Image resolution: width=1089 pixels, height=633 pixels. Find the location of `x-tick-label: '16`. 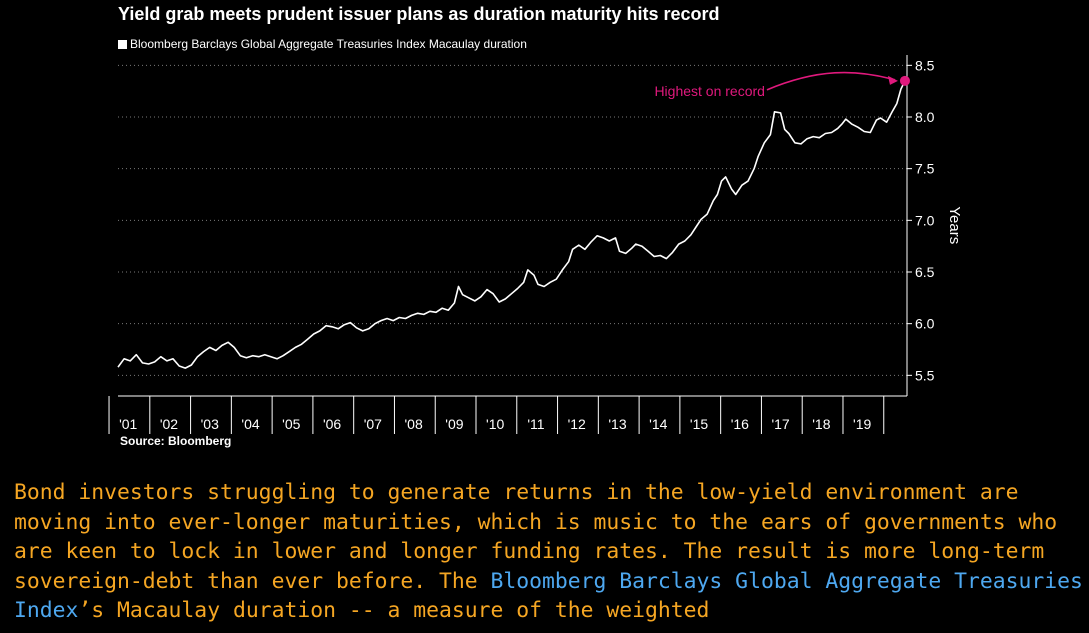

x-tick-label: '16 is located at coordinates (740, 424).